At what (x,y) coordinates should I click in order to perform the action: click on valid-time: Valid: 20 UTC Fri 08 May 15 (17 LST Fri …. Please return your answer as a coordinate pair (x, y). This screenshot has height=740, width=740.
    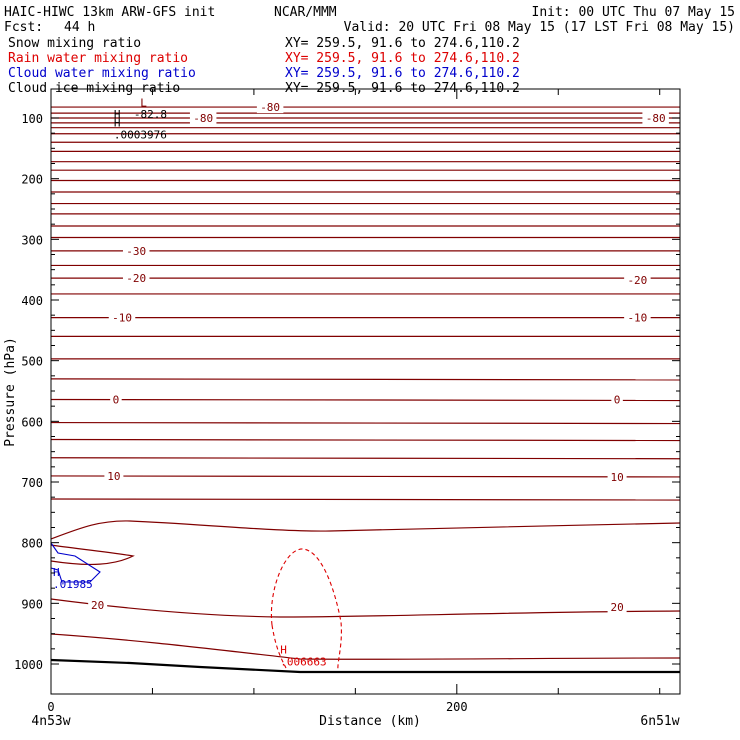
    Looking at the image, I should click on (539, 27).